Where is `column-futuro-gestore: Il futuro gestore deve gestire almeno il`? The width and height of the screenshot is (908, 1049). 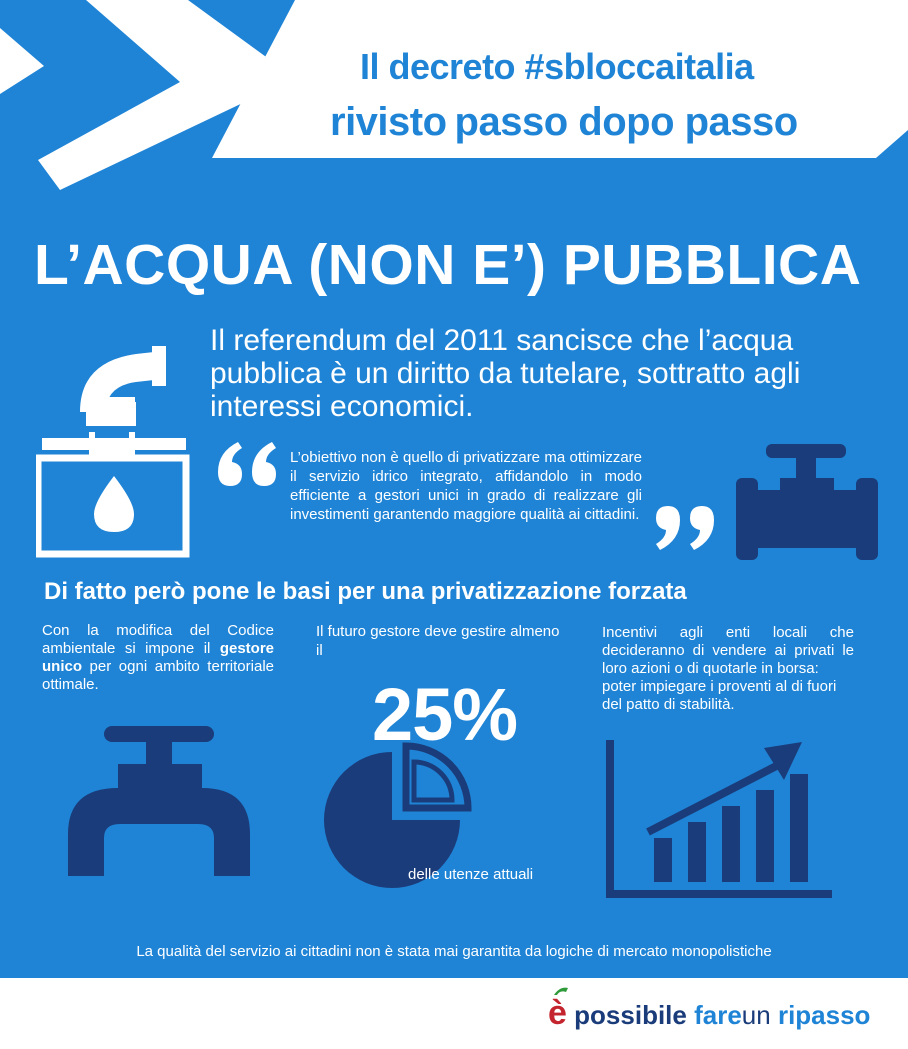
column-futuro-gestore: Il futuro gestore deve gestire almeno il is located at coordinates (438, 641).